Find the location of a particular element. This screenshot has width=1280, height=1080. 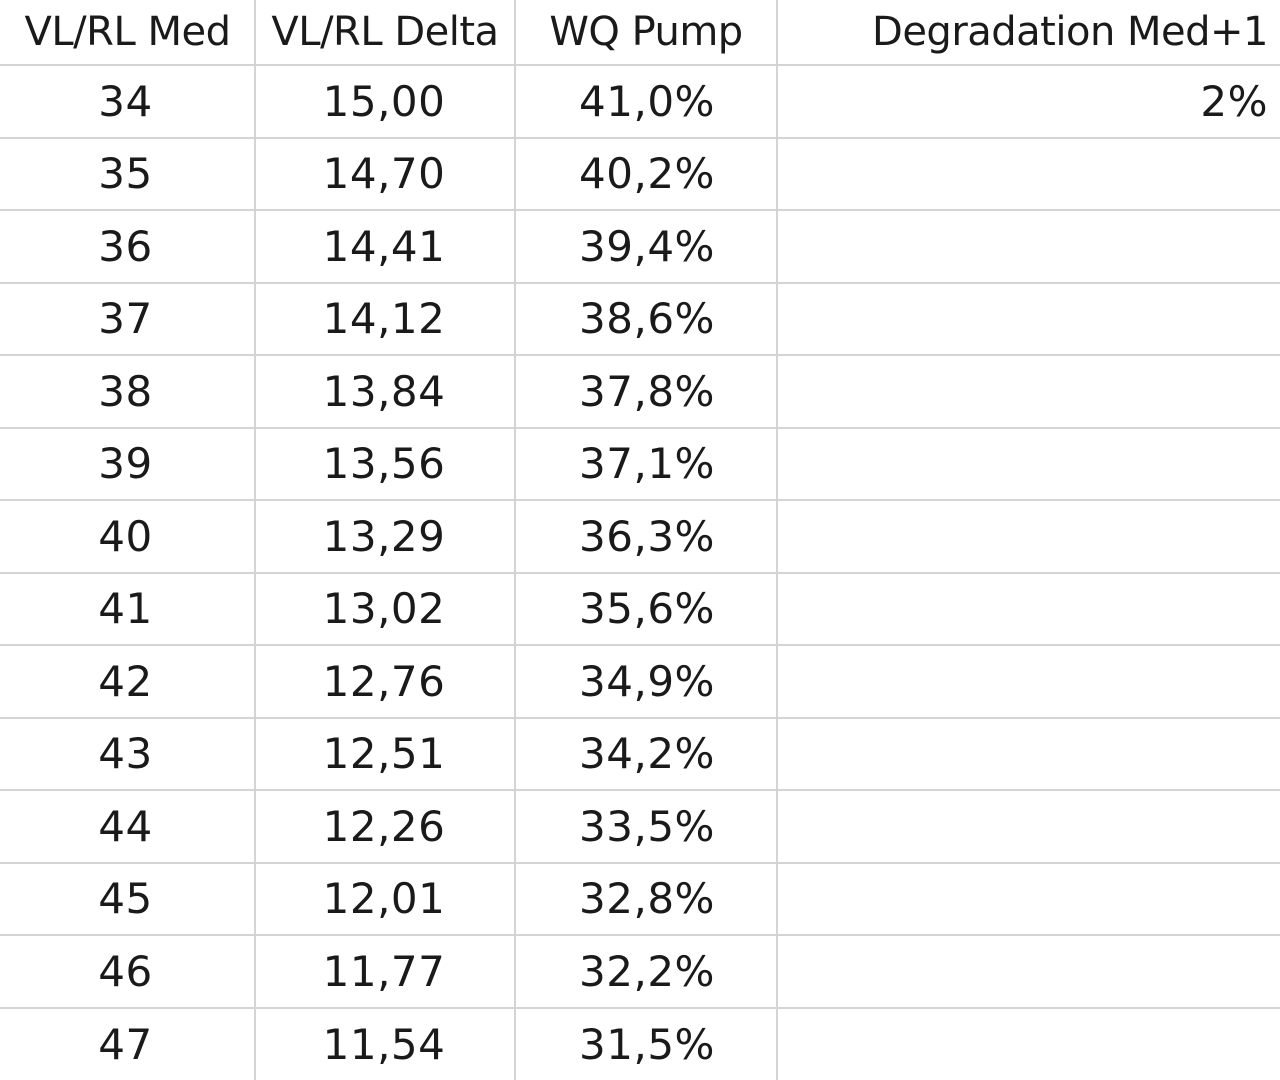

cell-wq-pump: 34,2% is located at coordinates (647, 754).